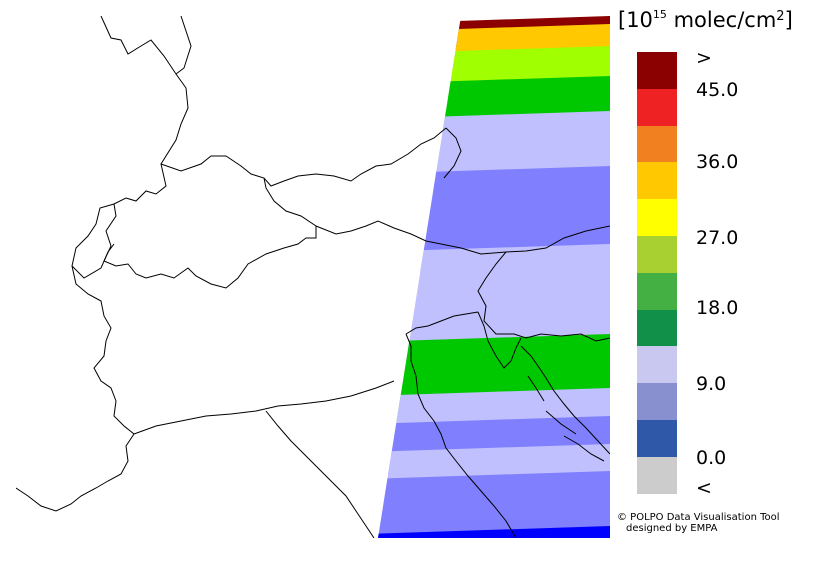 The image size is (813, 566). I want to click on credit-line-2: designed by EMPA, so click(672, 528).